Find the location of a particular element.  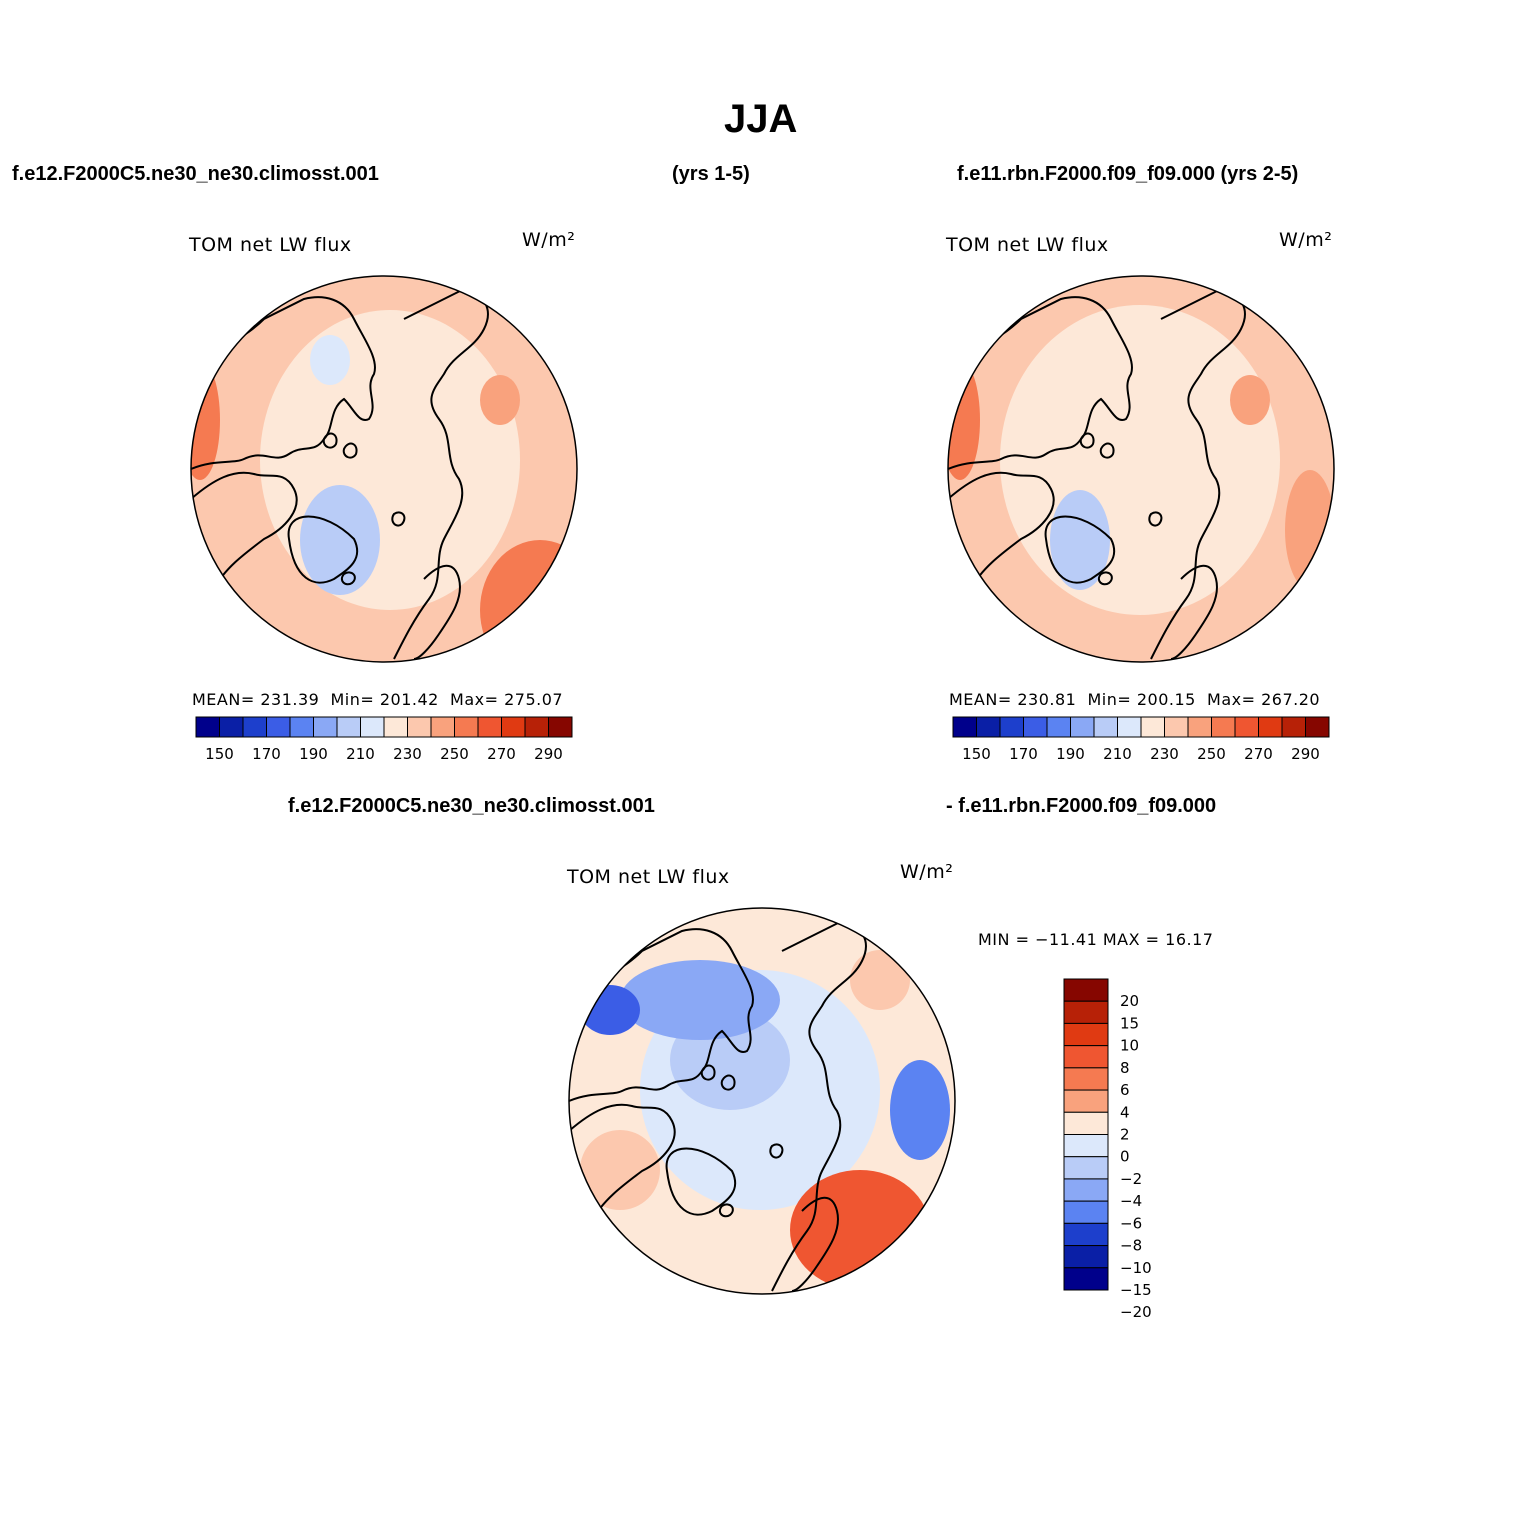

panel2-colorbar-tick-label: 170 is located at coordinates (1023, 754).